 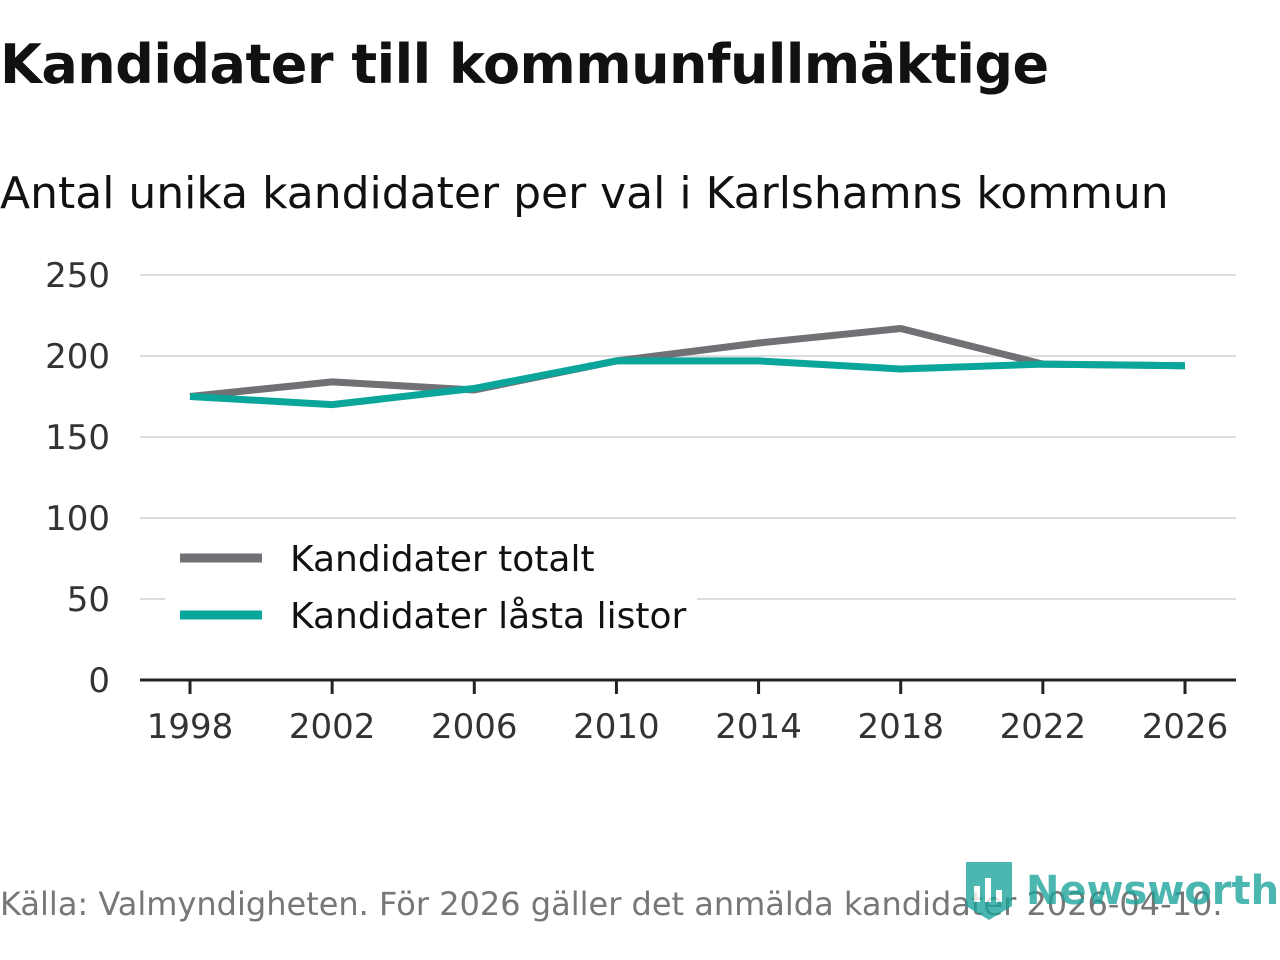 I want to click on x-axis-tick-labels: 1998 2002 2006 2010 2014 2018 2022 2026, so click(x=688, y=727).